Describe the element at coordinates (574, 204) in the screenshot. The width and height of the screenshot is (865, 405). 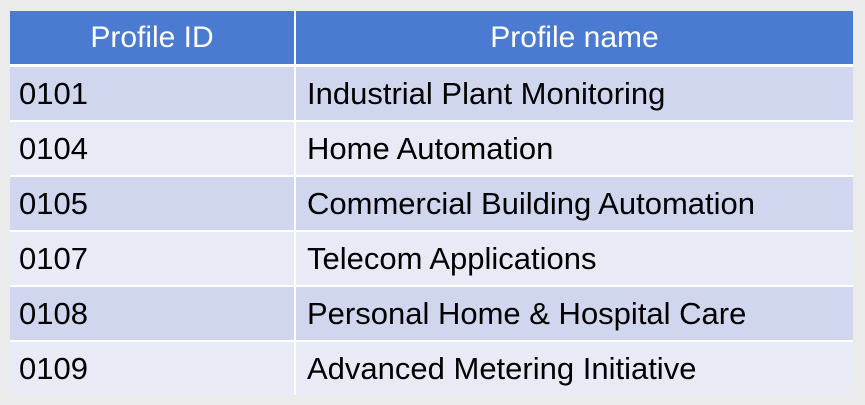
I see `profile-name-cell: Commercial Building Automation` at that location.